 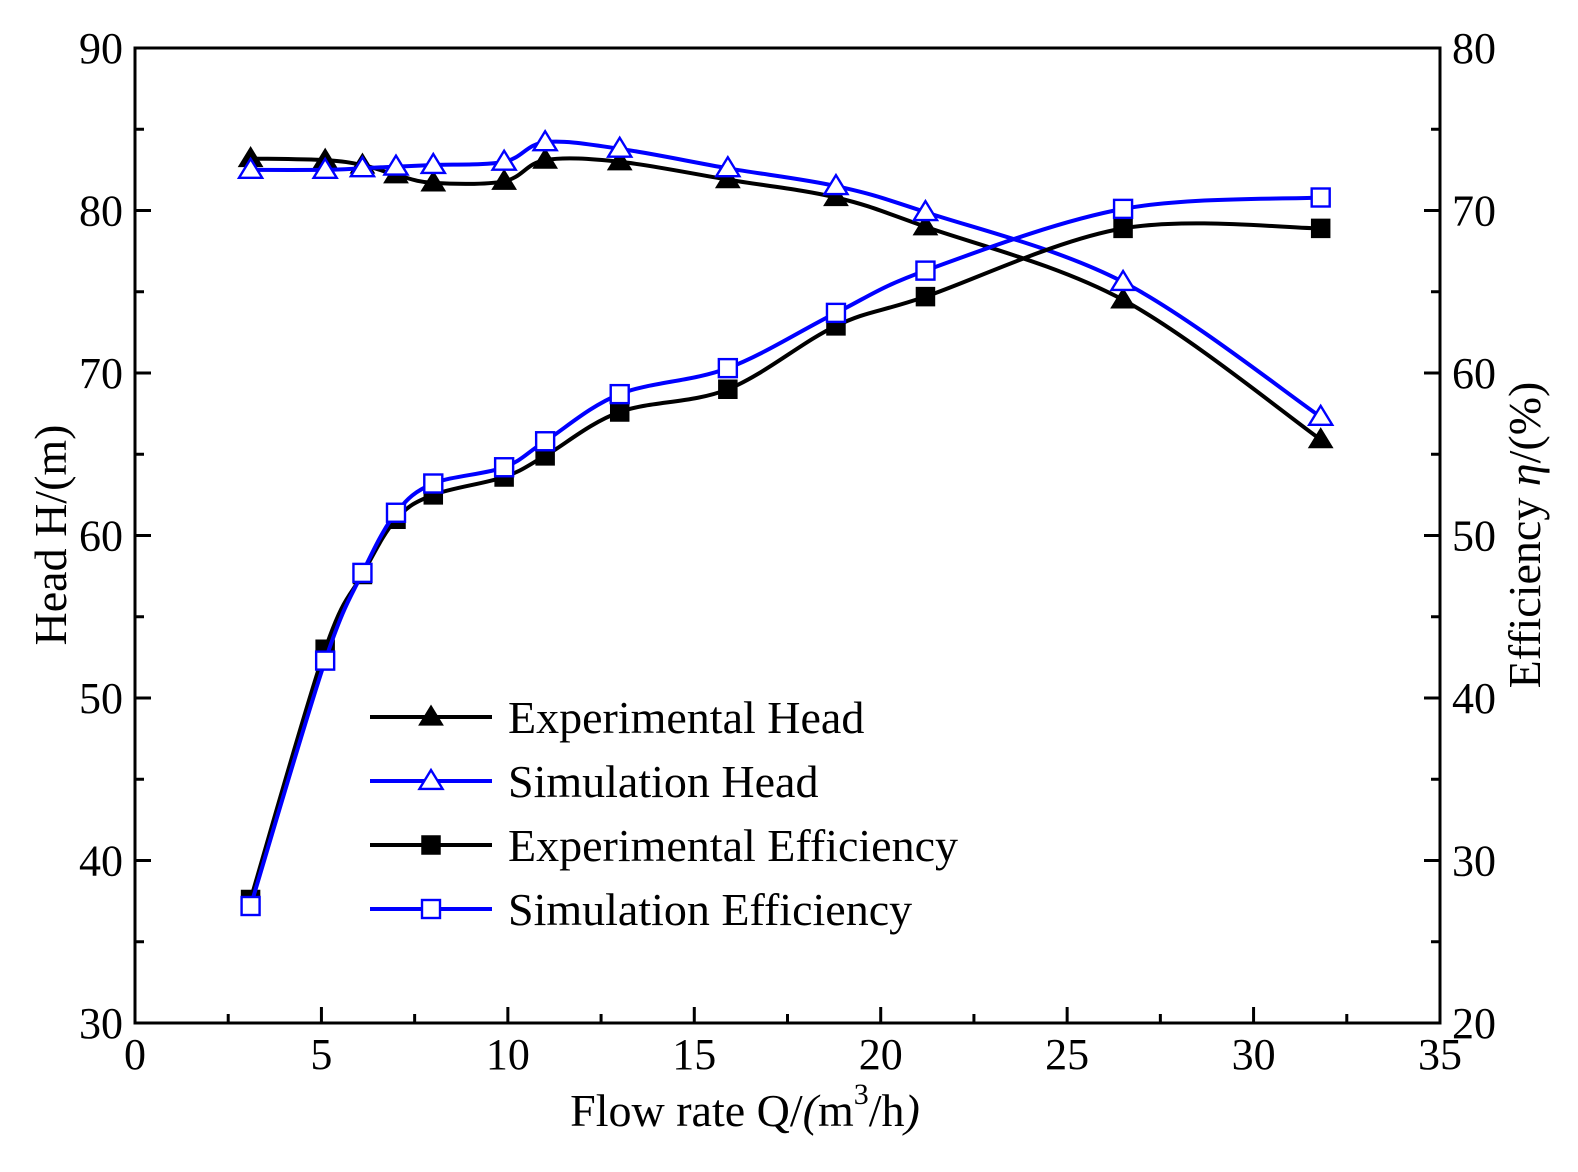 I want to click on x-tick-label: 10, so click(x=508, y=1054).